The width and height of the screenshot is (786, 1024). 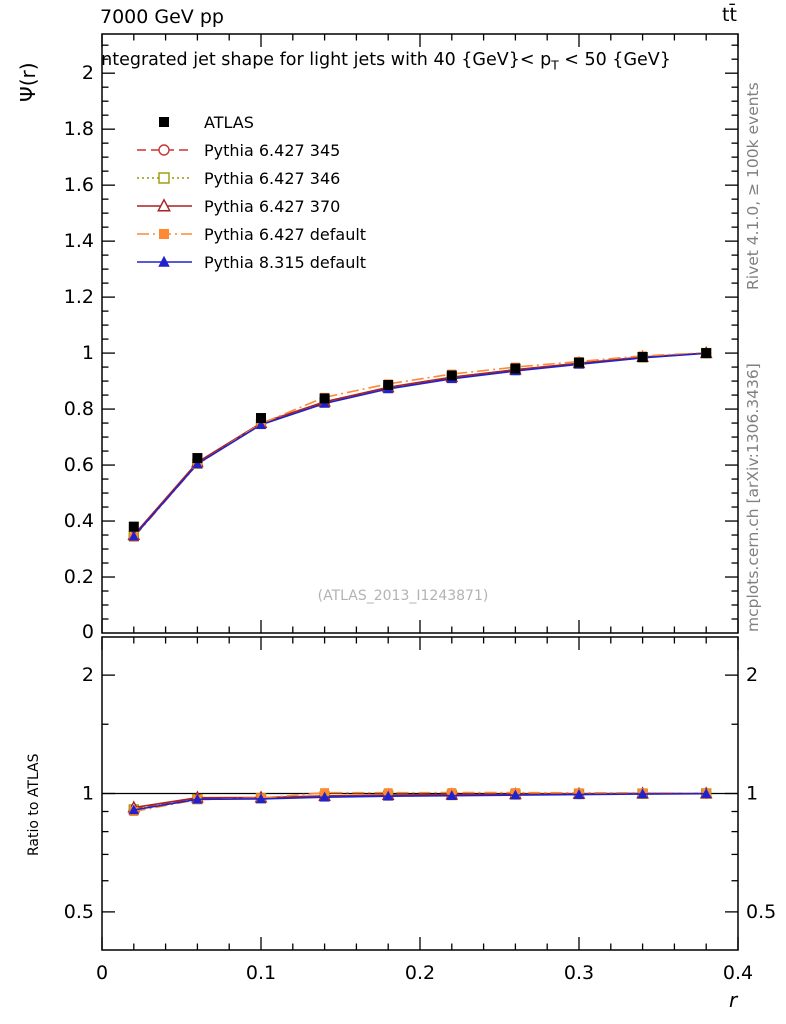 I want to click on legend-entry-pythia-6-427-370: Pythia 6.427 370, so click(x=238, y=206).